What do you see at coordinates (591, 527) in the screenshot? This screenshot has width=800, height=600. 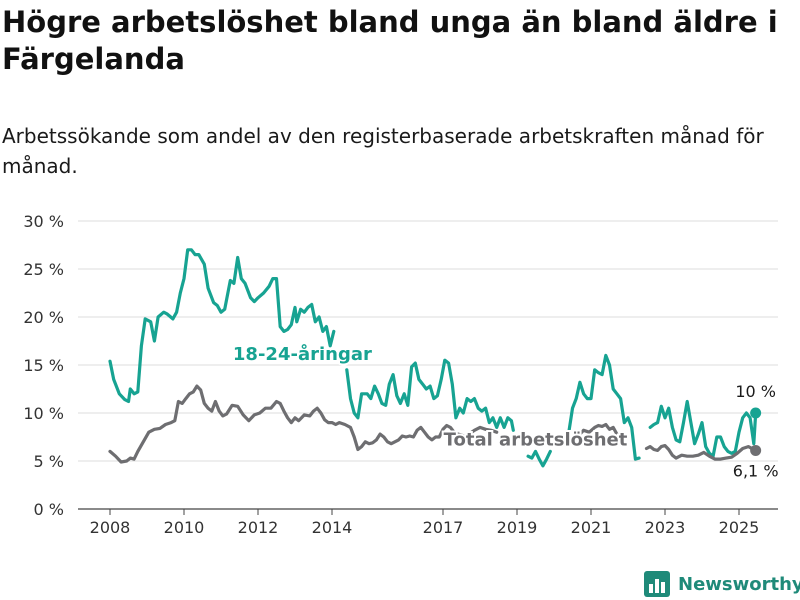 I see `x-tick-label: 2021` at bounding box center [591, 527].